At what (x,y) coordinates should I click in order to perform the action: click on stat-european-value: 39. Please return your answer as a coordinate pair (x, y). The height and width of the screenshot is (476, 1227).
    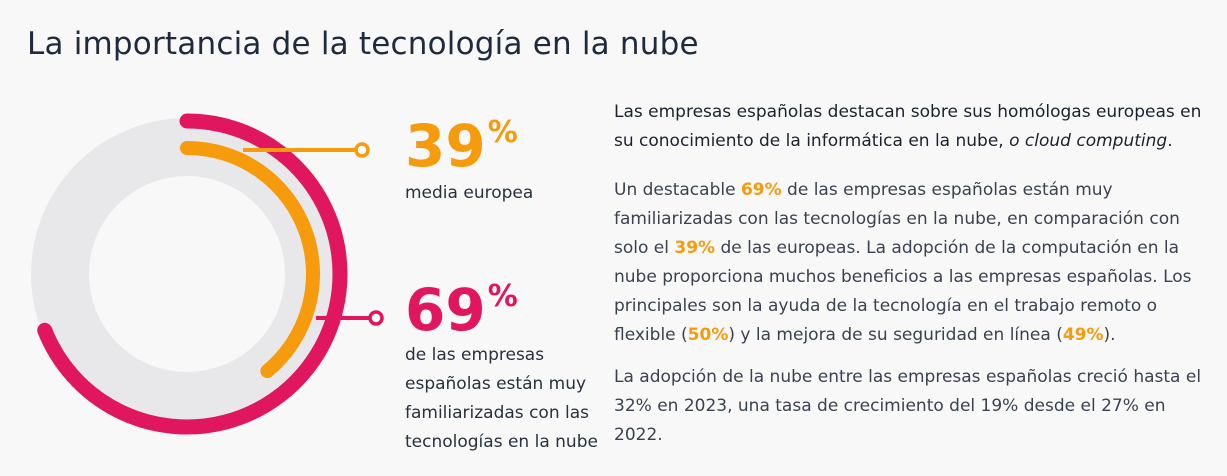
    Looking at the image, I should click on (445, 146).